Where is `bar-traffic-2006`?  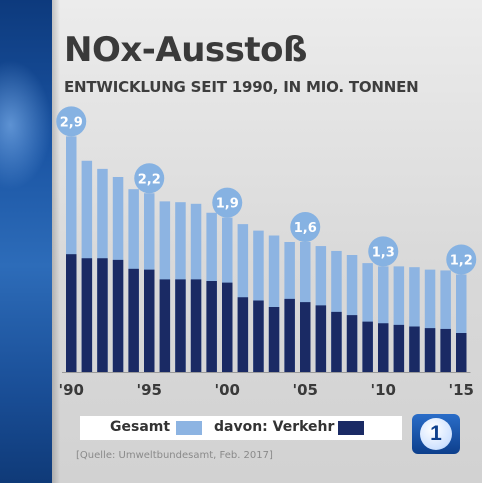
bar-traffic-2006 is located at coordinates (321, 338).